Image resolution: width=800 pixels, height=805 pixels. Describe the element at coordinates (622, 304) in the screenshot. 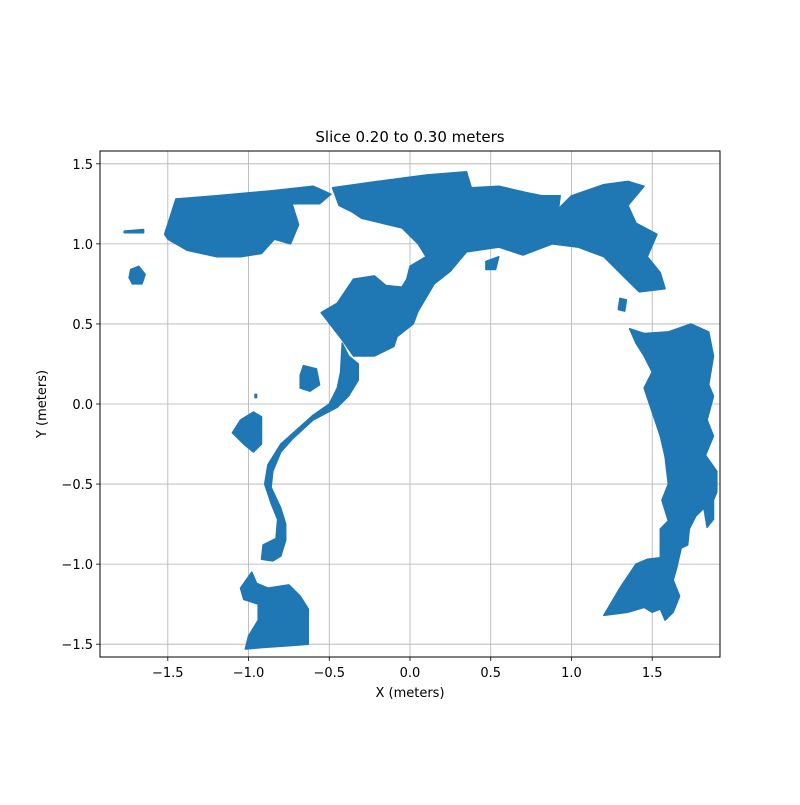

I see `region-small-dot-b` at that location.